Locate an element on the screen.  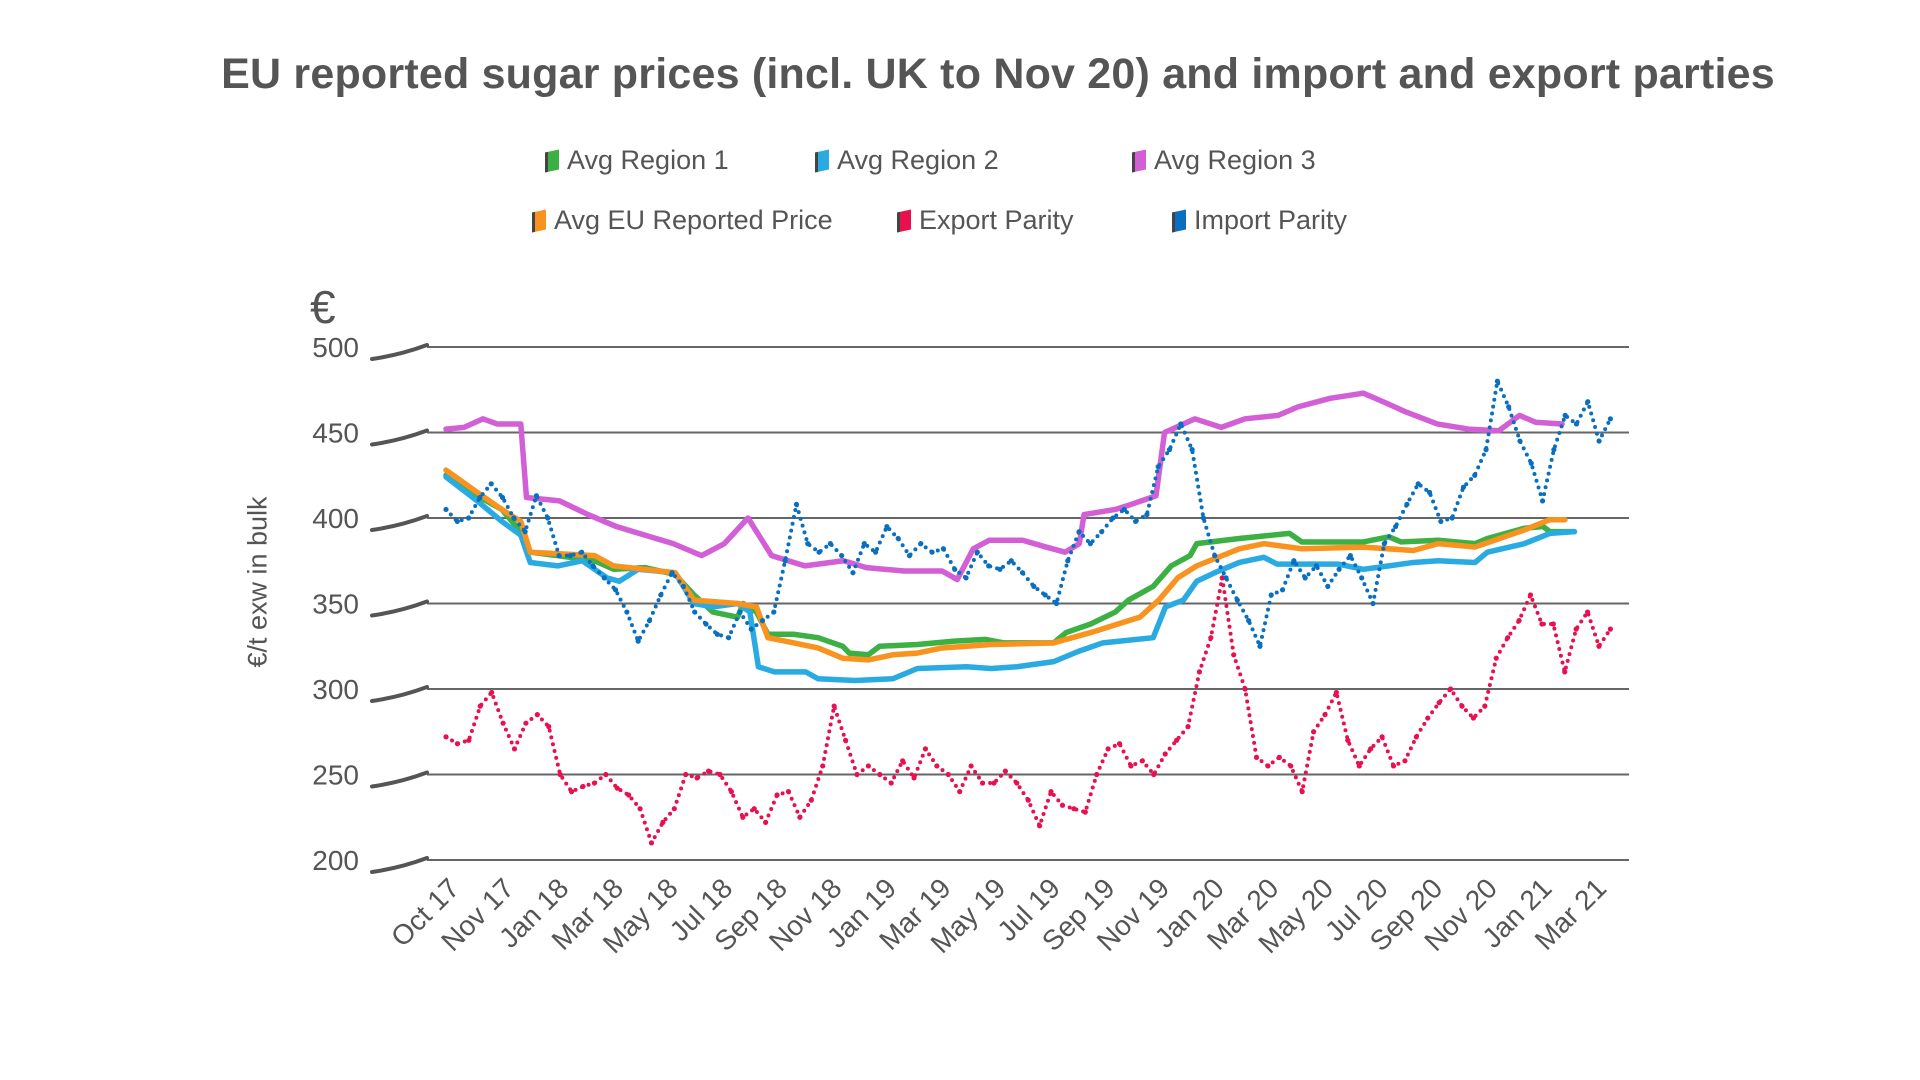
legend-item-export-parity: Export Parity is located at coordinates (985, 220).